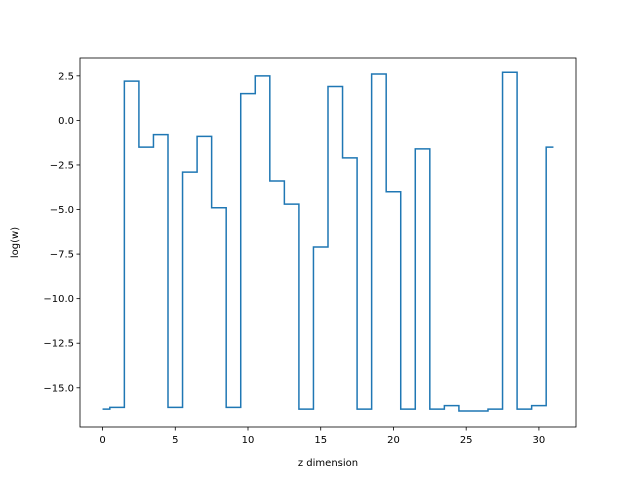 This screenshot has height=480, width=640. I want to click on y-tick-label-1: 0.0, so click(66, 121).